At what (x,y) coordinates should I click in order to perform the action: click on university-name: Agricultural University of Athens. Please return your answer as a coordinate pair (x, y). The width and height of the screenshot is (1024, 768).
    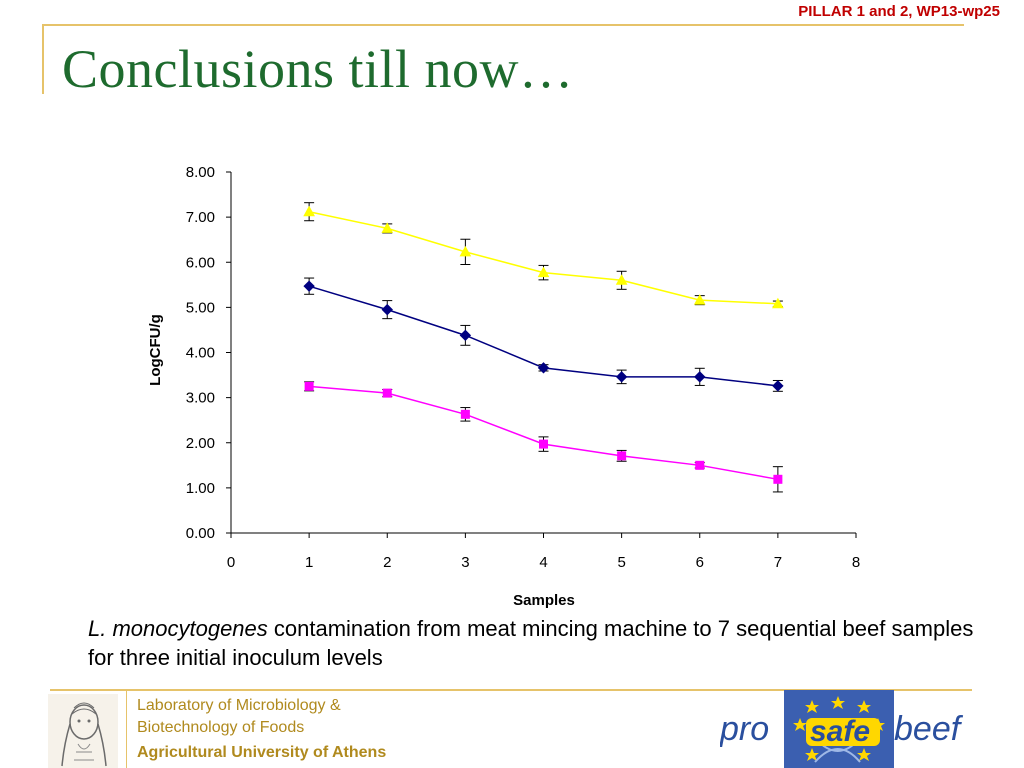
    Looking at the image, I should click on (262, 752).